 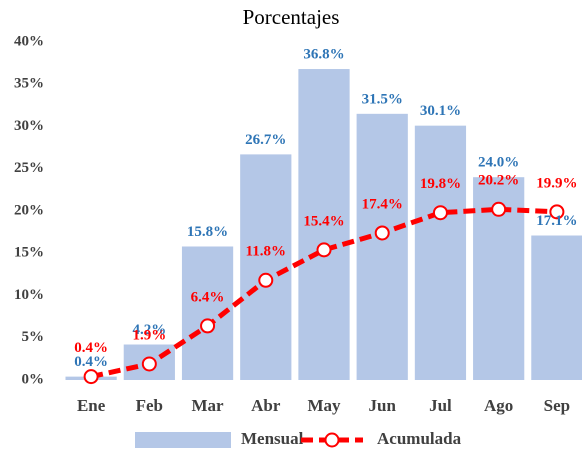 I want to click on data-label: 20.2%, so click(x=498, y=181).